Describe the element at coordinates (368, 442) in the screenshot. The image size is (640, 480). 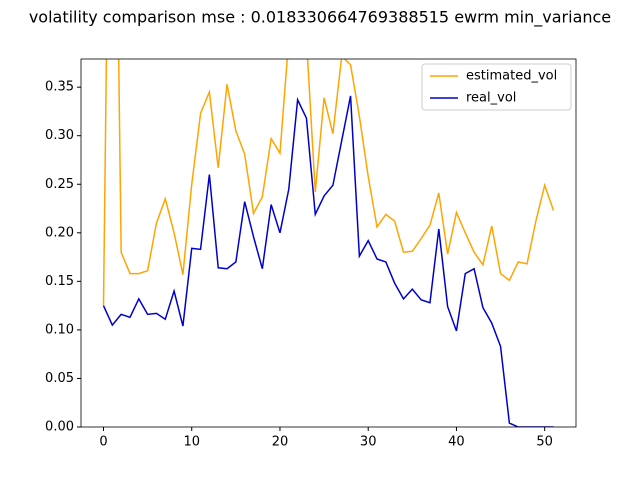
I see `x-tick-label: 30` at that location.